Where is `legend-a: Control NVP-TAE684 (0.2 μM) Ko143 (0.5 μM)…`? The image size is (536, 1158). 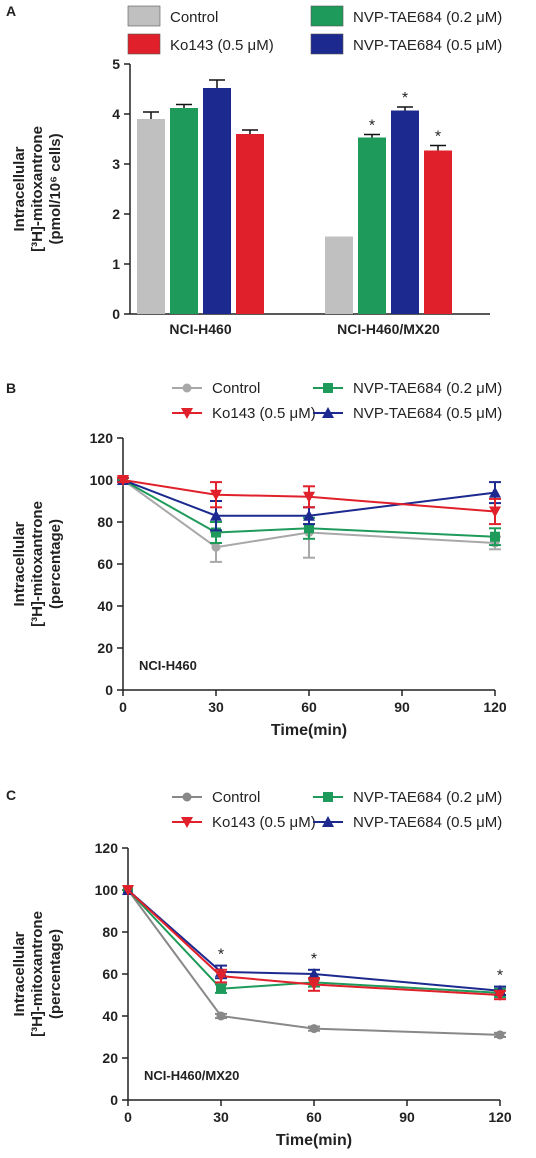 legend-a: Control NVP-TAE684 (0.2 μM) Ko143 (0.5 μM)… is located at coordinates (314, 30).